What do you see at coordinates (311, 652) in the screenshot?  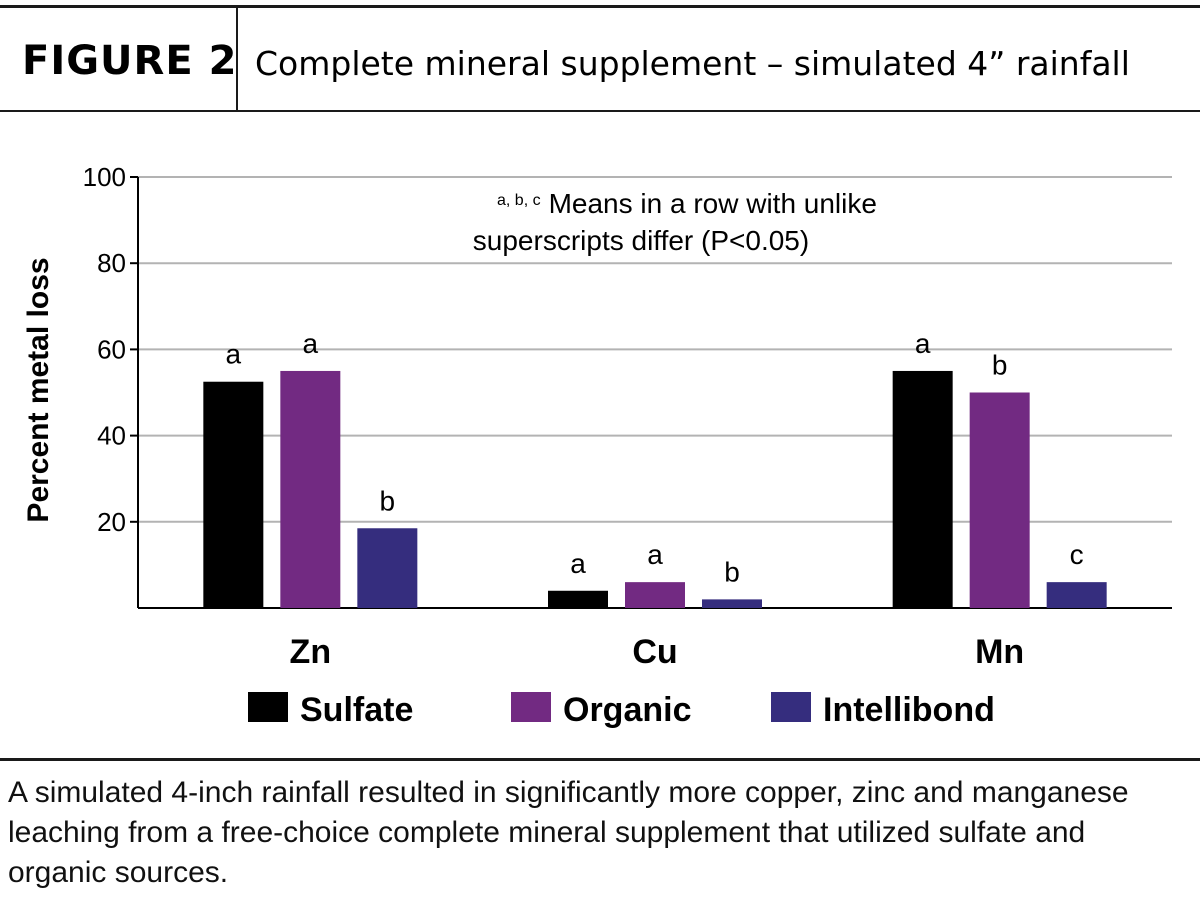 I see `x-category-label-zn: Zn` at bounding box center [311, 652].